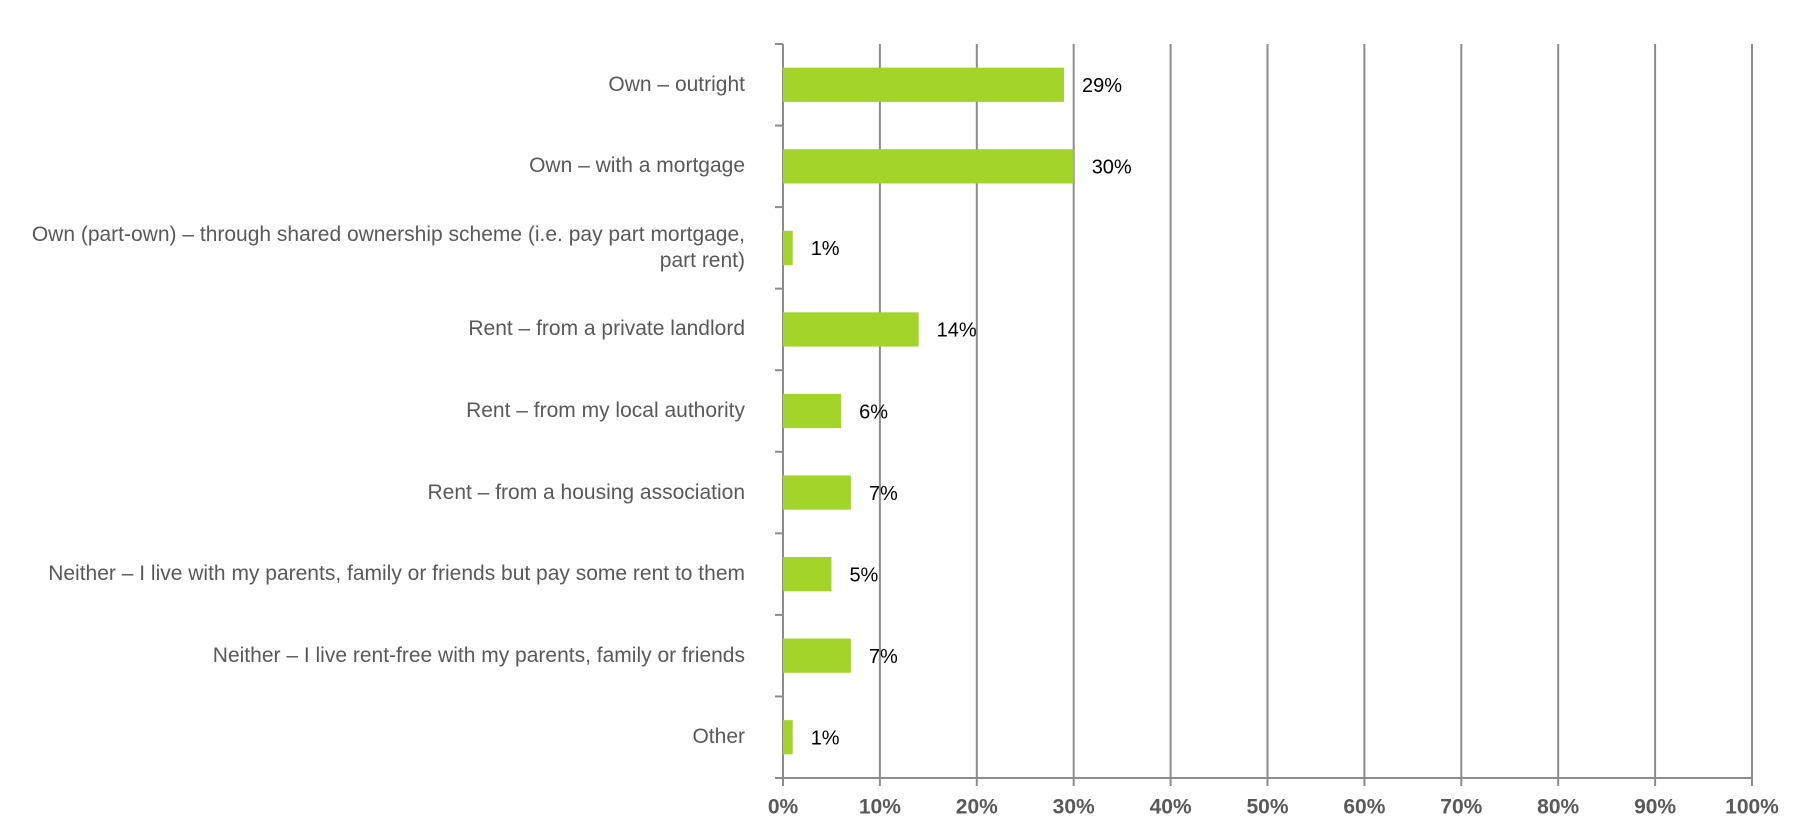 The width and height of the screenshot is (1800, 825). What do you see at coordinates (606, 329) in the screenshot?
I see `y-tick-label: Rent – from a private landlord` at bounding box center [606, 329].